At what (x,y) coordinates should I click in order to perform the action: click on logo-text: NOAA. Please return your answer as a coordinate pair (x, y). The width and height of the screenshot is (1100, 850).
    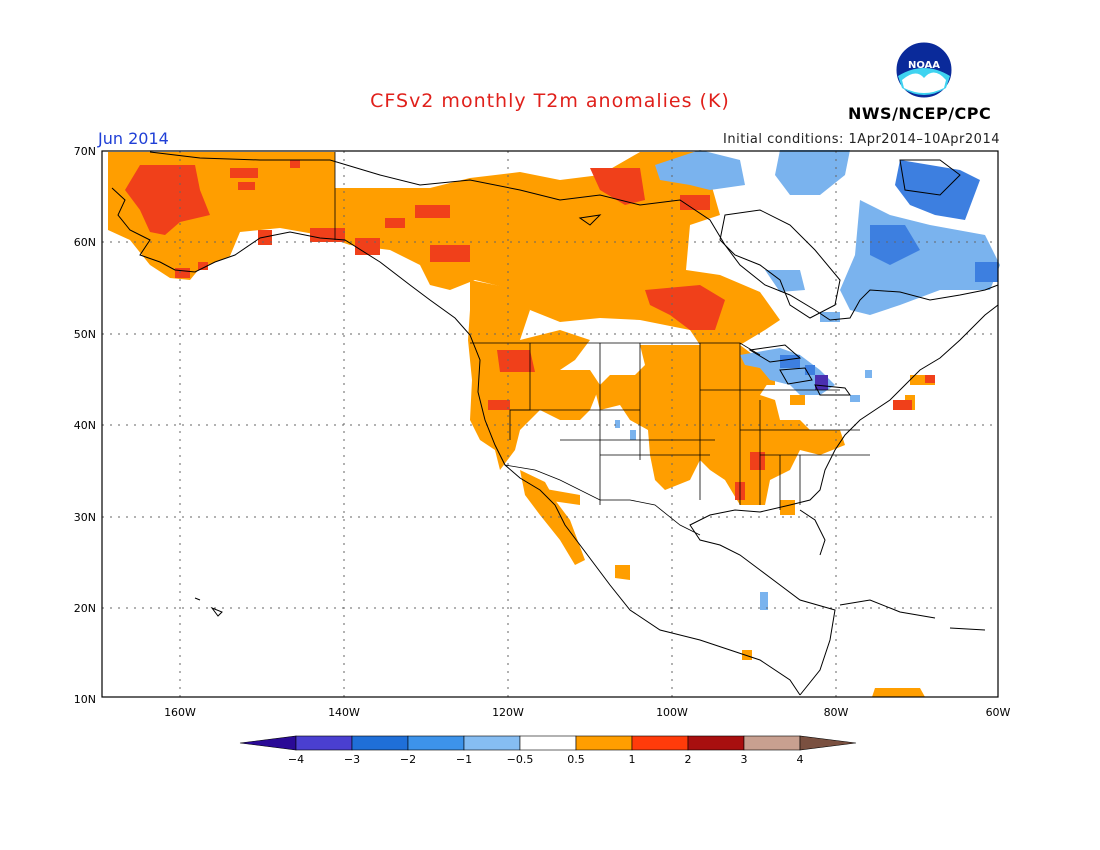
    Looking at the image, I should click on (924, 65).